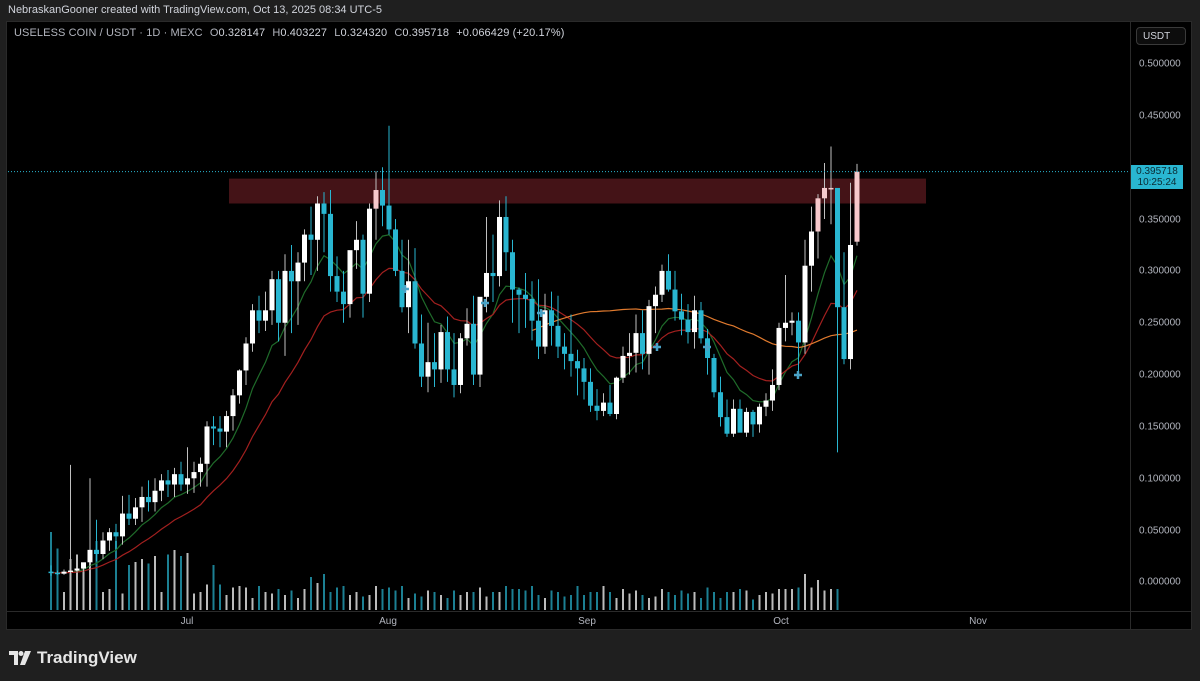 This screenshot has width=1200, height=681. I want to click on signal-plus-icon, so click(541, 313).